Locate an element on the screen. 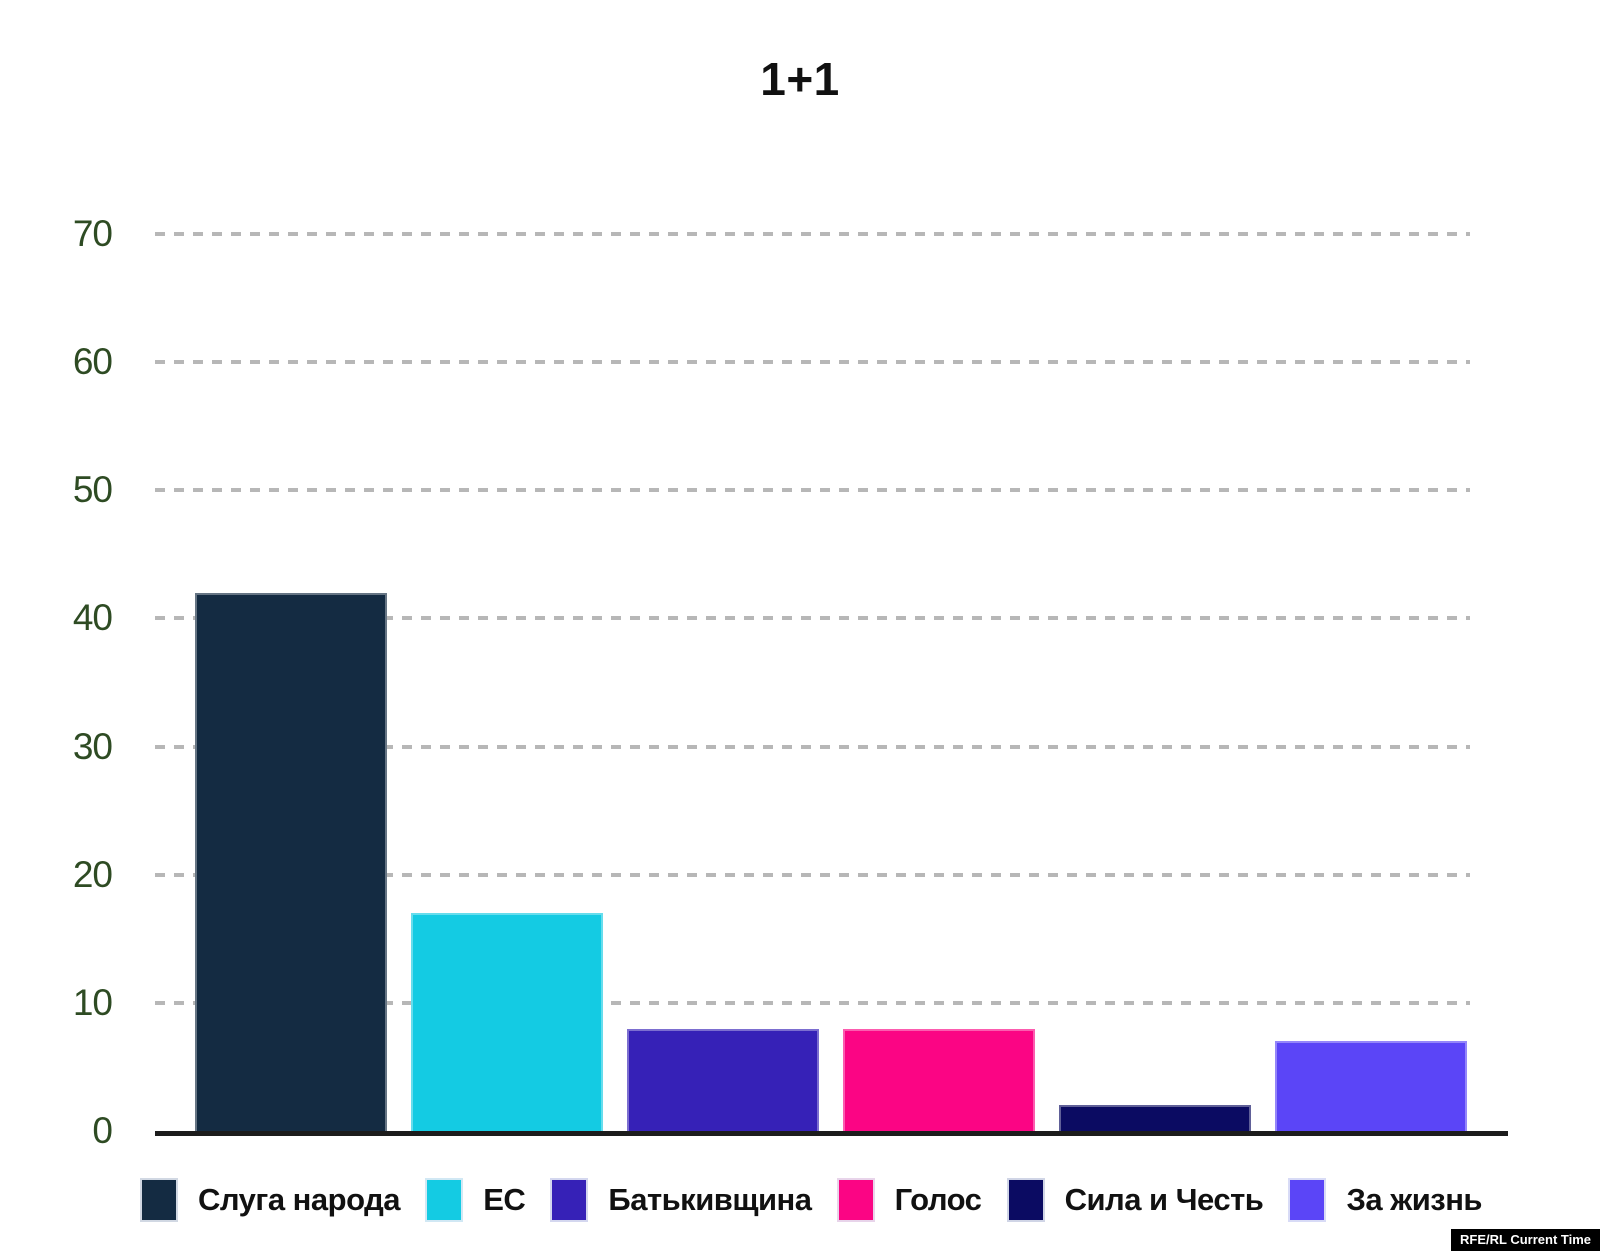 The width and height of the screenshot is (1600, 1251). legend-label: Батькивщина is located at coordinates (710, 1199).